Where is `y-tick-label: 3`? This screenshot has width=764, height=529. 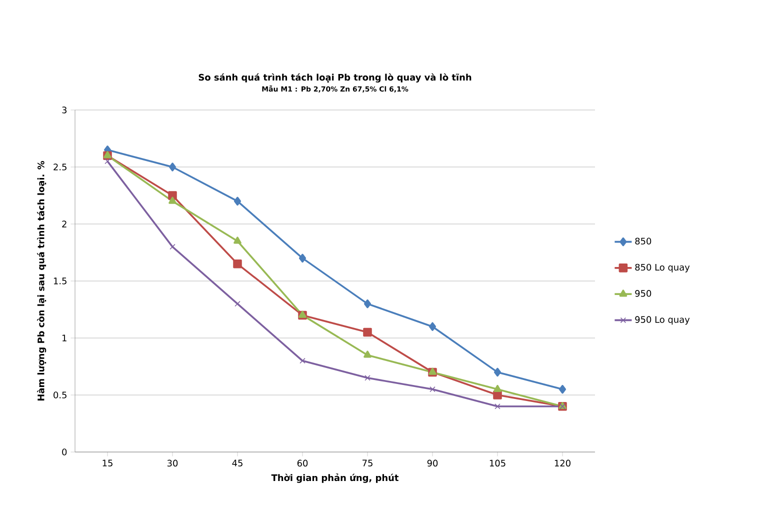
y-tick-label: 3 is located at coordinates (64, 110).